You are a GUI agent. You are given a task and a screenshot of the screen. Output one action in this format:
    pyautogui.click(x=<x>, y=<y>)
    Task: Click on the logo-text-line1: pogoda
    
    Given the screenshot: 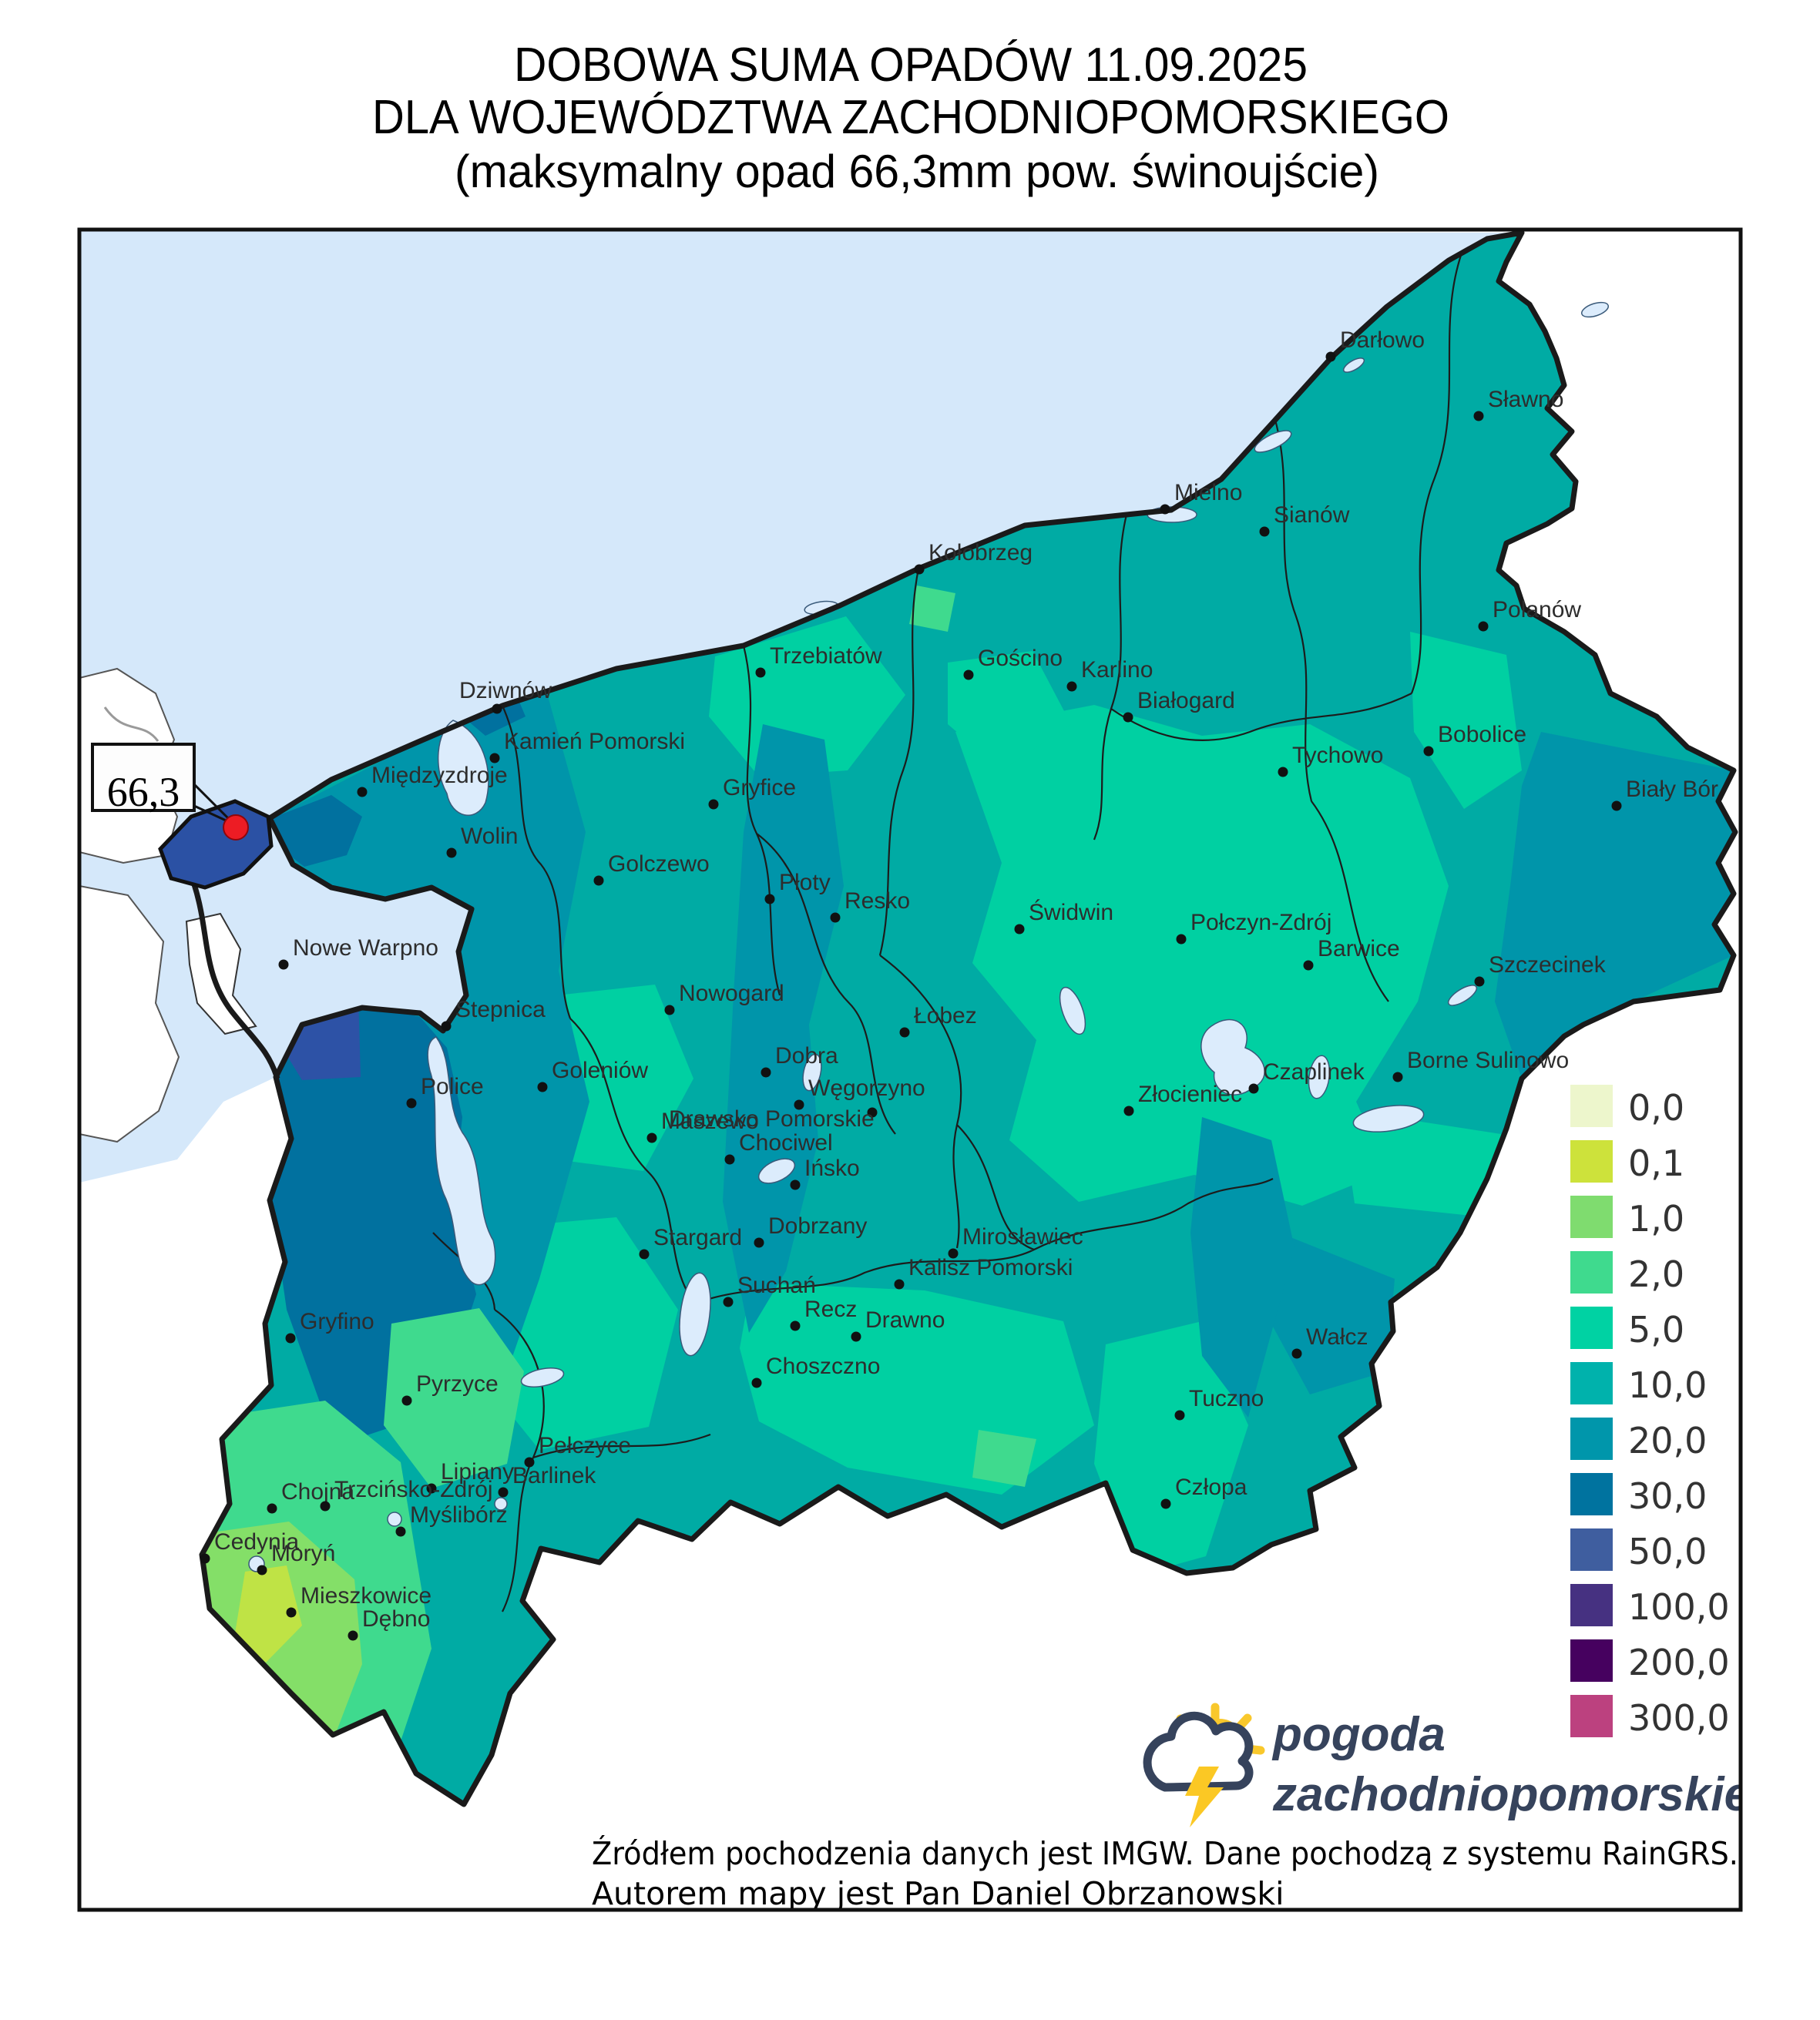 What is the action you would take?
    pyautogui.click(x=1358, y=1734)
    